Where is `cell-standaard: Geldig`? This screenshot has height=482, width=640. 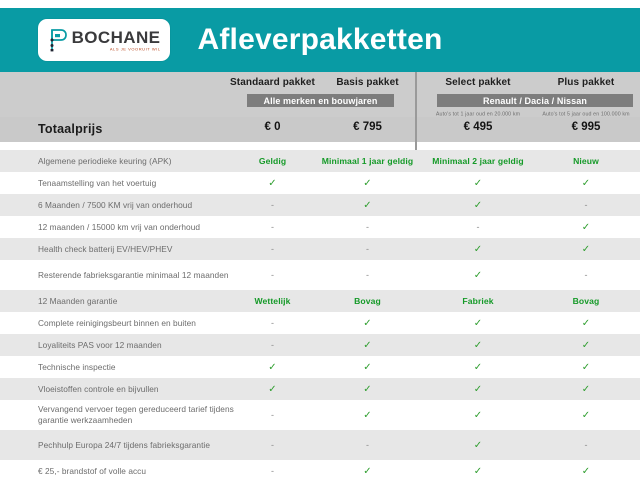 cell-standaard: Geldig is located at coordinates (272, 161).